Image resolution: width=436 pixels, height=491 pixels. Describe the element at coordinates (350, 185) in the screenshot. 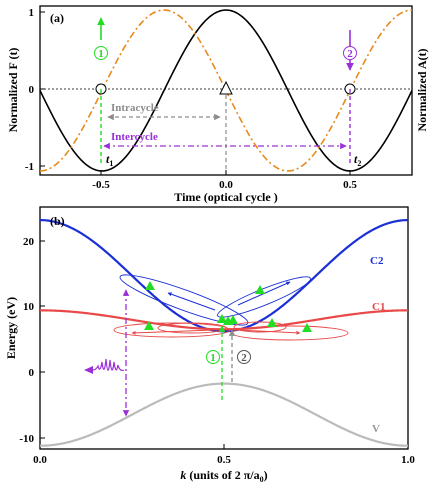

I see `a-xtick-2: 0.5` at that location.